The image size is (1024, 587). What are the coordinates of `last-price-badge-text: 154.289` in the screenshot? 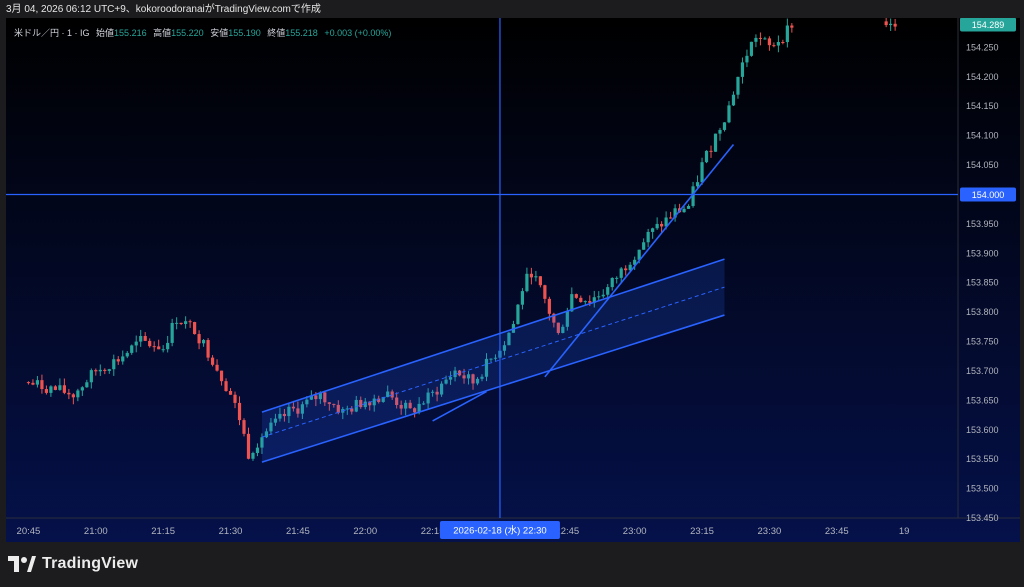 It's located at (988, 25).